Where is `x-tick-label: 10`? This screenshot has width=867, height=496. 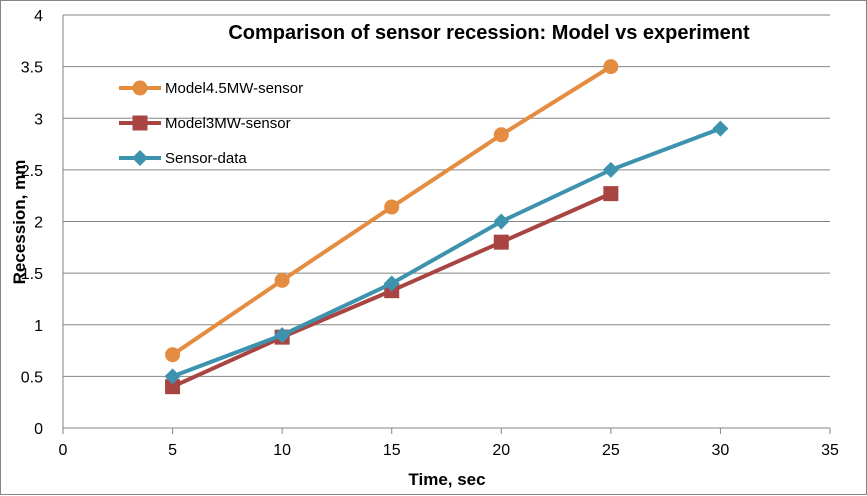
x-tick-label: 10 is located at coordinates (282, 450).